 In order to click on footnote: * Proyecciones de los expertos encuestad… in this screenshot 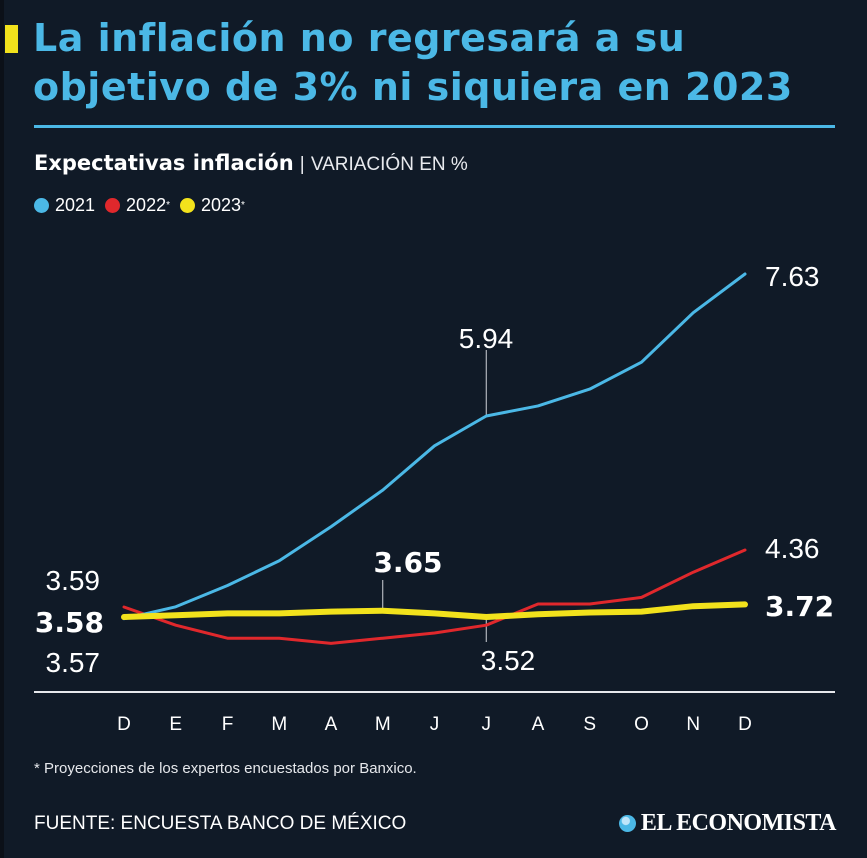, I will do `click(225, 768)`.